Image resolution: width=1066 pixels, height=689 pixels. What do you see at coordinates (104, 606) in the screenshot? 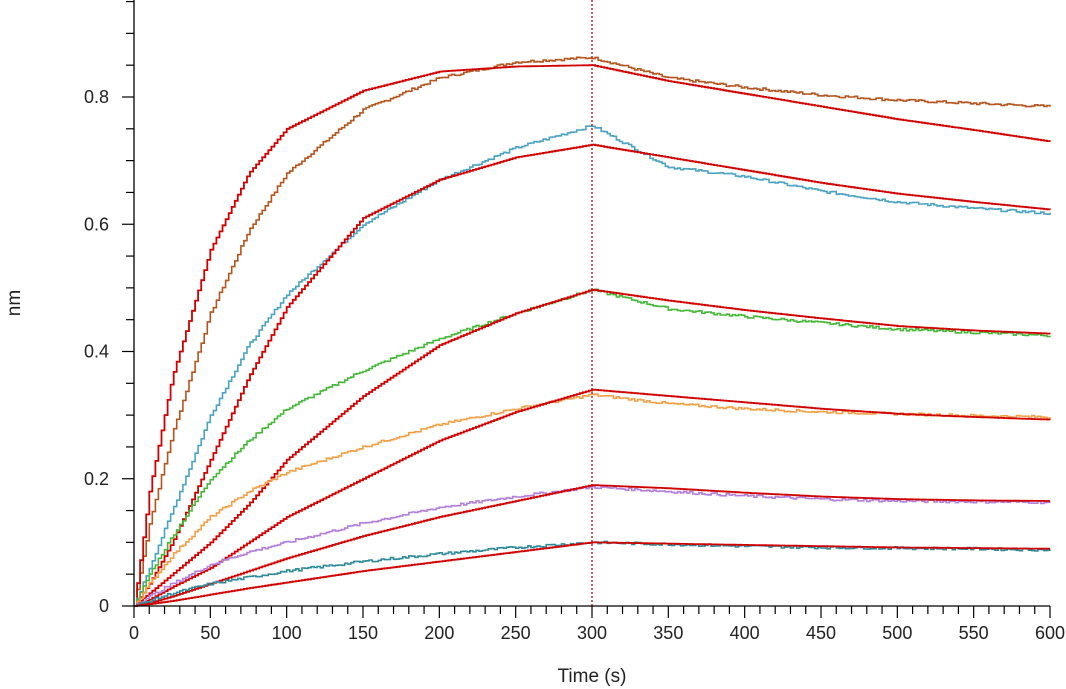
I see `y-tick-label: 0` at bounding box center [104, 606].